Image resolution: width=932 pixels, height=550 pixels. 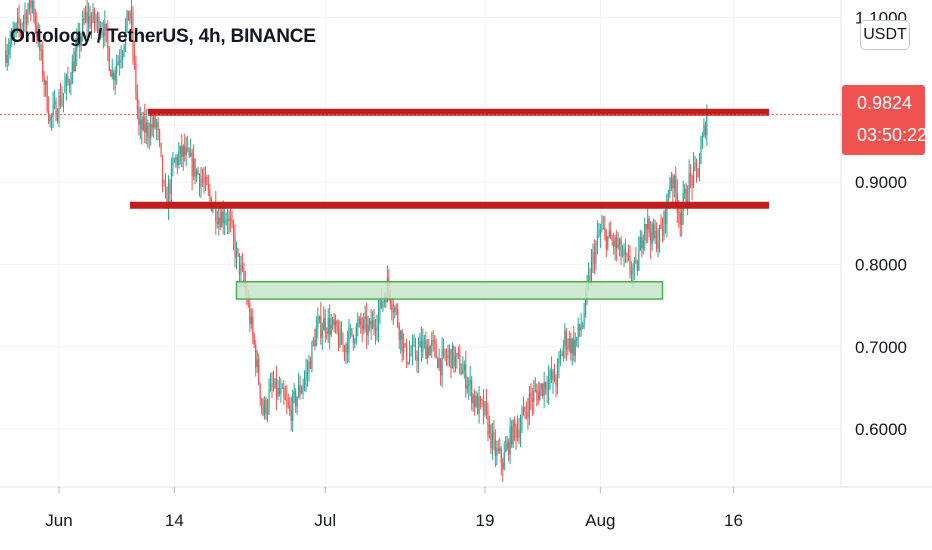 I want to click on support-zone, so click(x=449, y=290).